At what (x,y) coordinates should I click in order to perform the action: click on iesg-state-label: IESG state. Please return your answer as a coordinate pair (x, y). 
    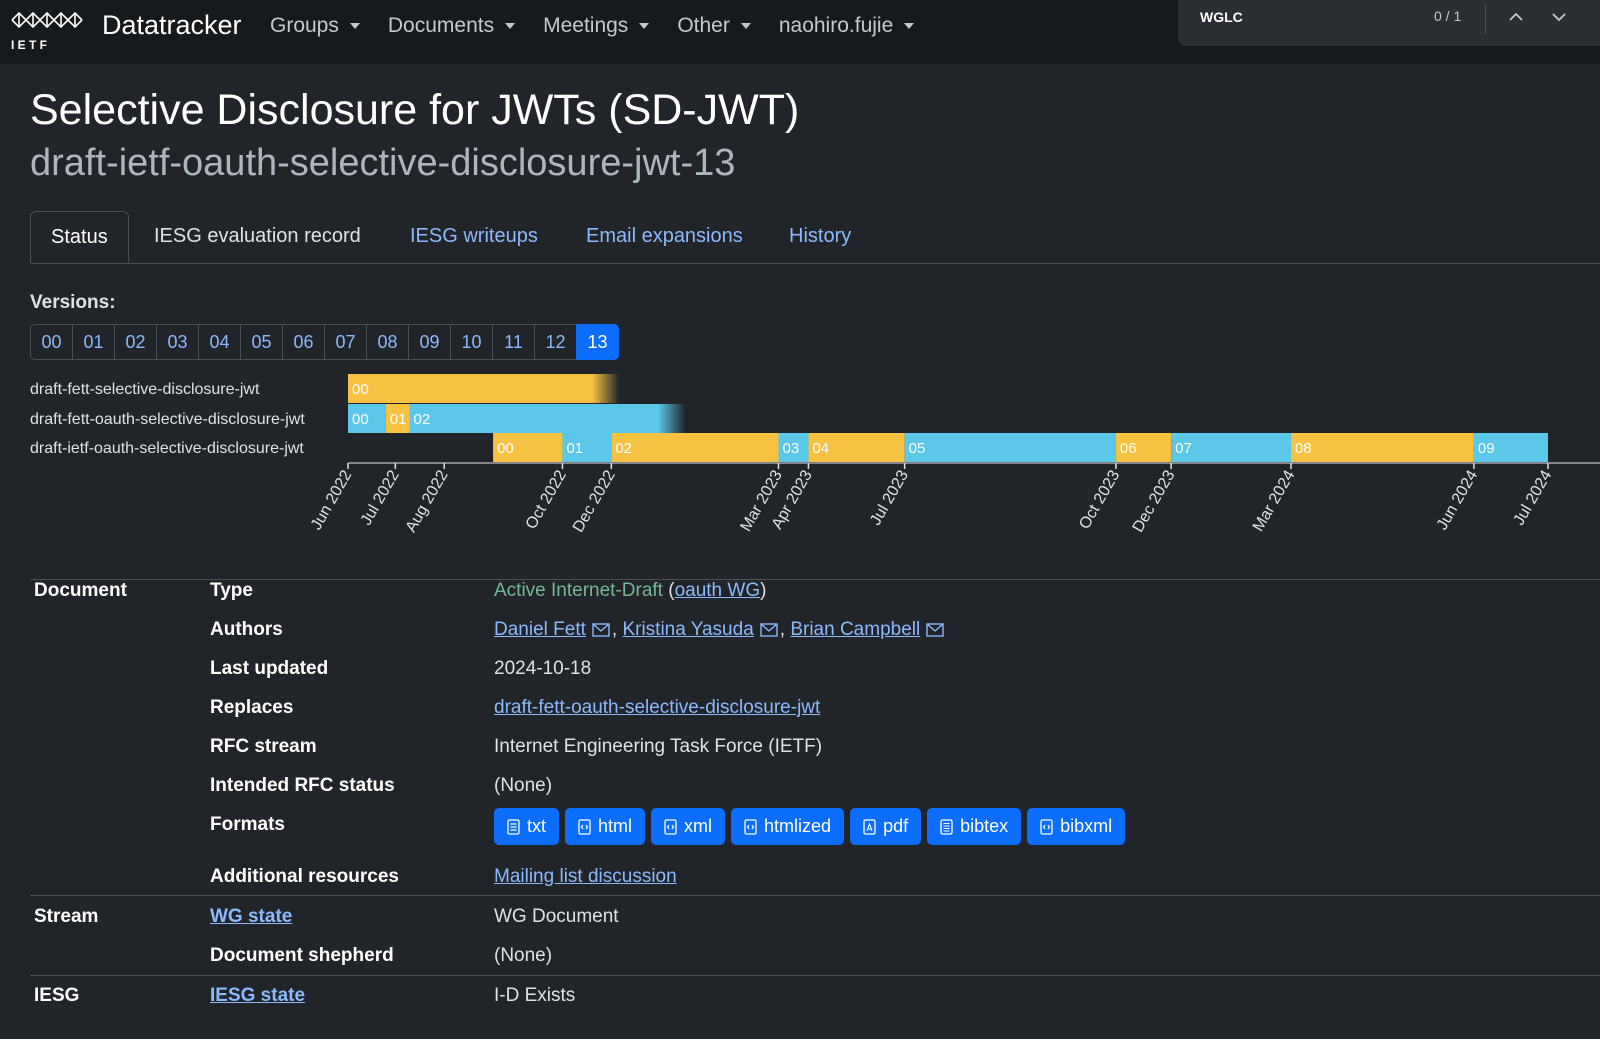
    Looking at the image, I should click on (257, 996).